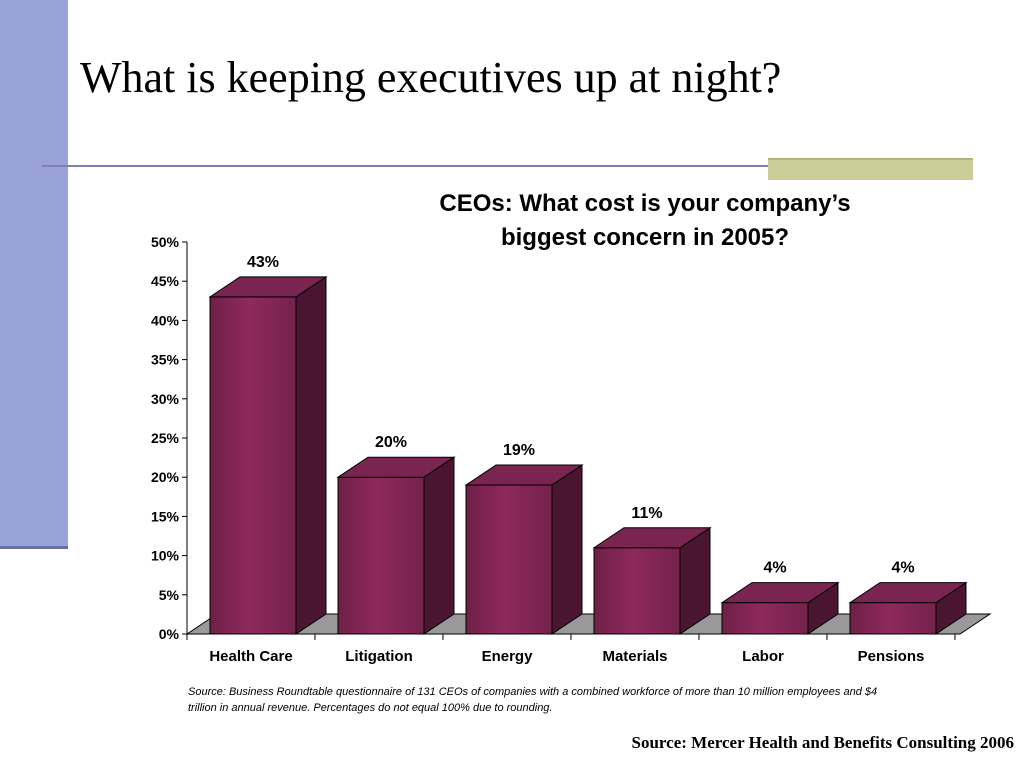 This screenshot has width=1024, height=768. What do you see at coordinates (634, 656) in the screenshot?
I see `x-tick-label: Materials` at bounding box center [634, 656].